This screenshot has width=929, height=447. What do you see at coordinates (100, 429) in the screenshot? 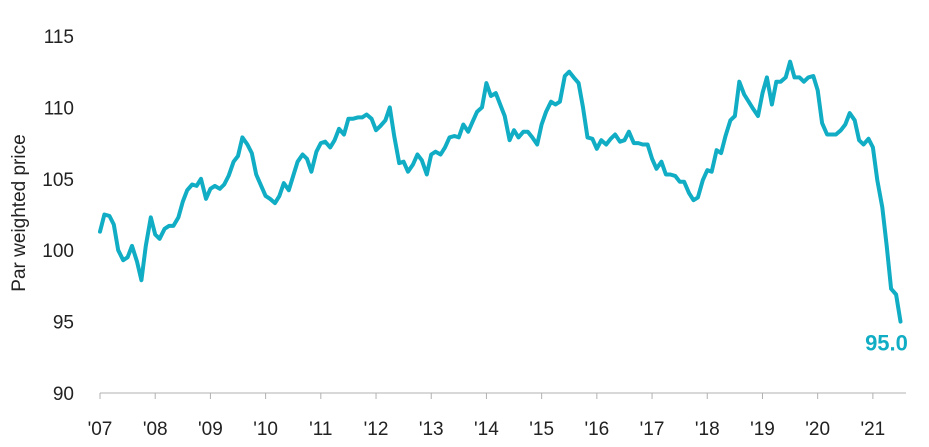
I see `x-tick-label: '07` at bounding box center [100, 429].